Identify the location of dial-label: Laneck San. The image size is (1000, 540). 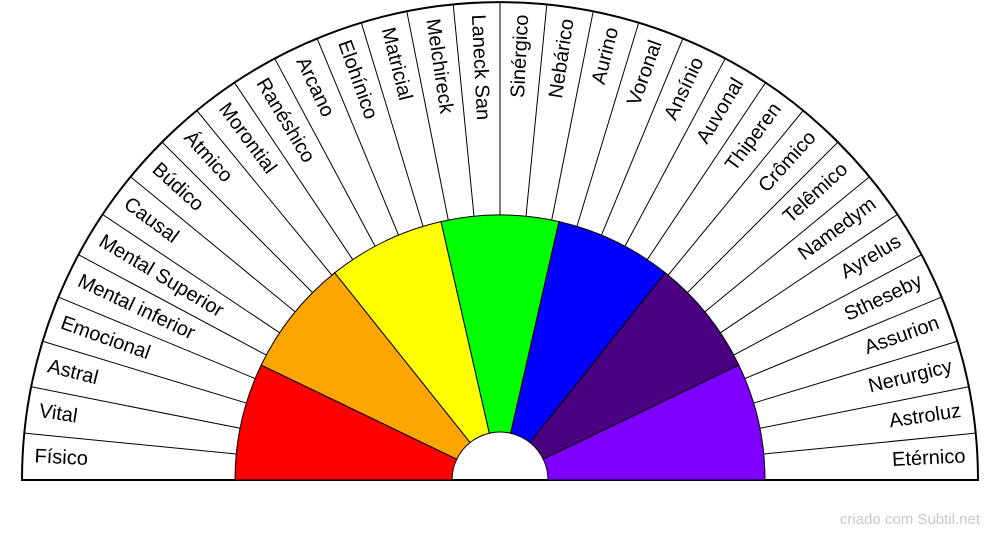
(480, 67).